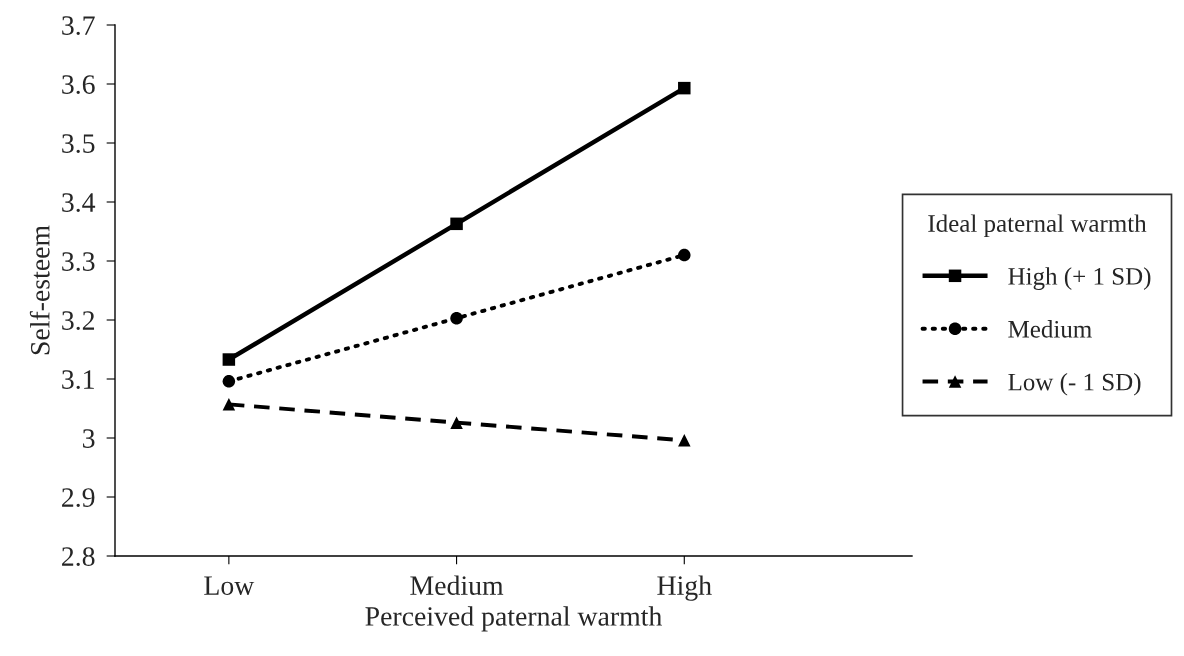  Describe the element at coordinates (684, 588) in the screenshot. I see `x-tick-label: High` at that location.